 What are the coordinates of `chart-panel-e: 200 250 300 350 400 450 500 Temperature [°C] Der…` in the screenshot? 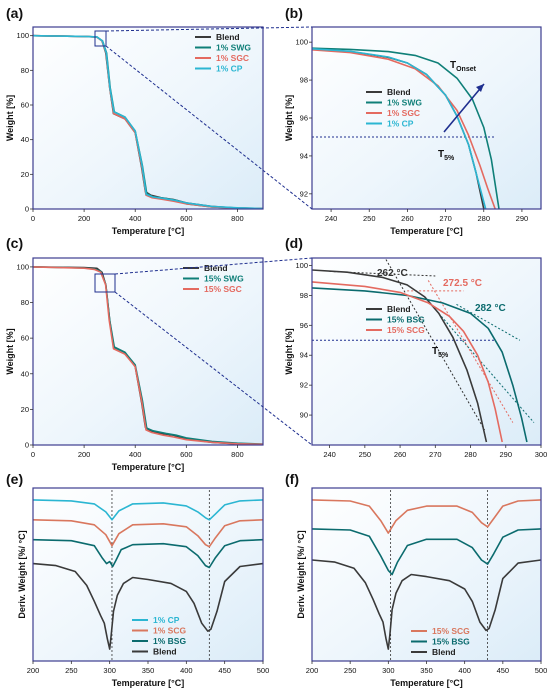 It's located at (143, 587).